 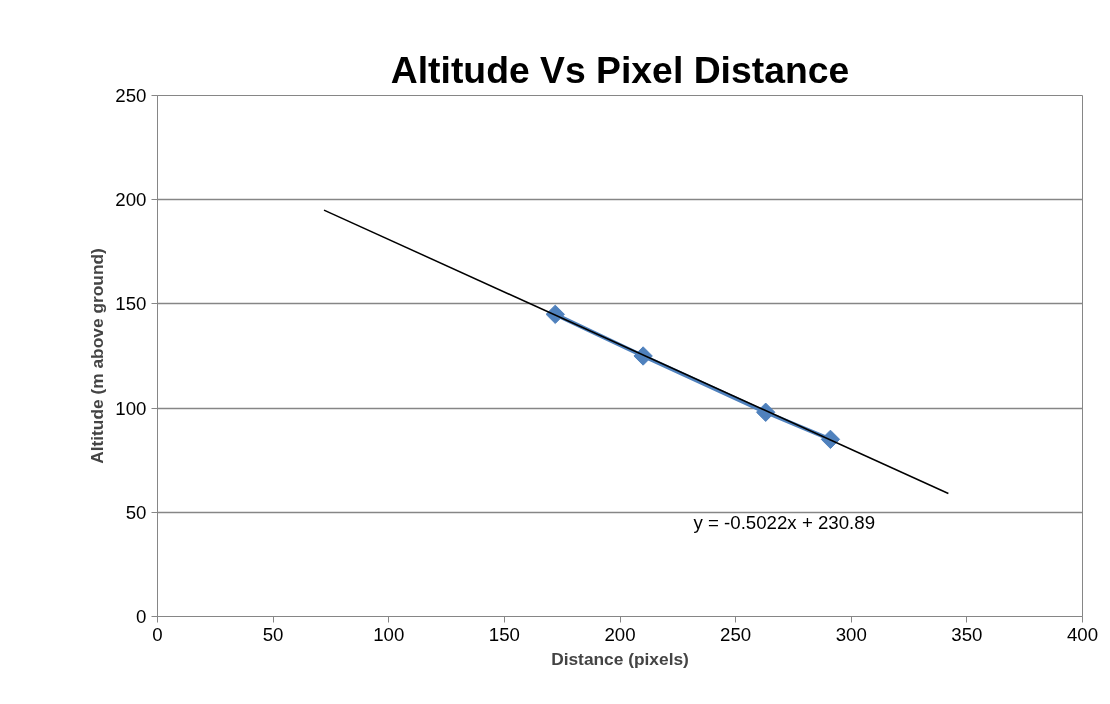 I want to click on x-tick-label: 350, so click(x=967, y=634).